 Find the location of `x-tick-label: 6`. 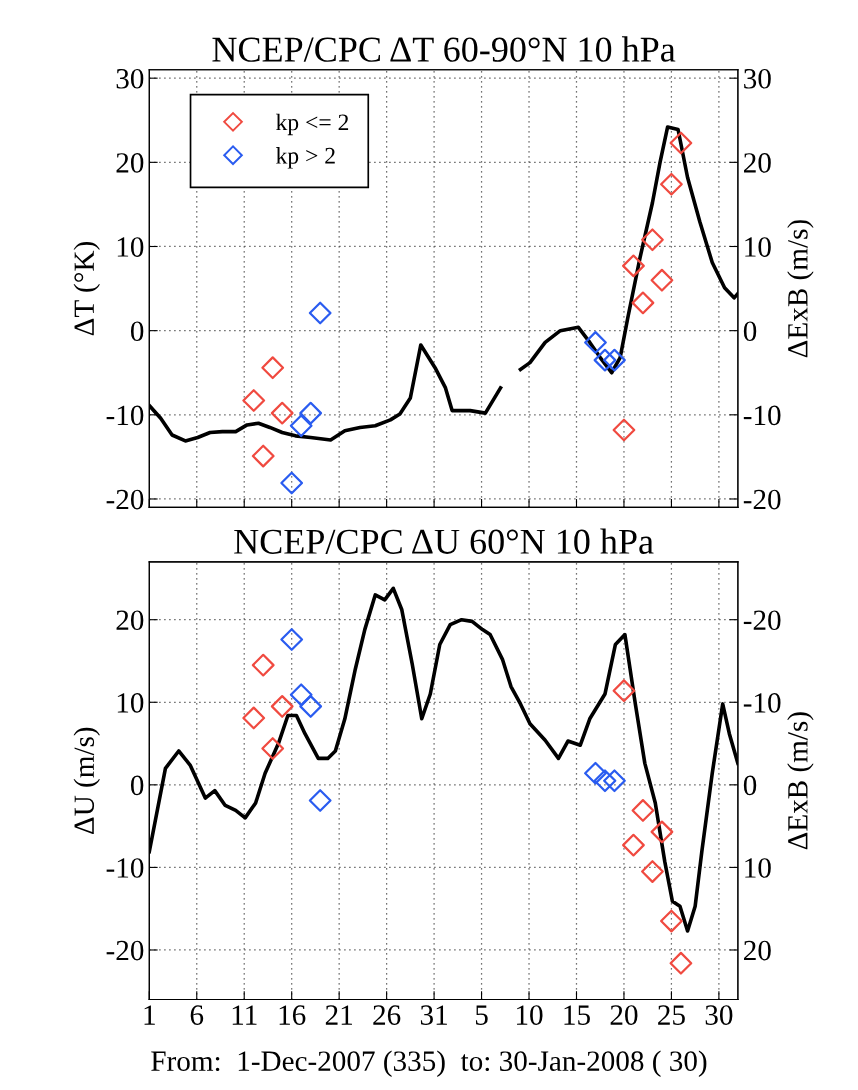

x-tick-label: 6 is located at coordinates (197, 1015).